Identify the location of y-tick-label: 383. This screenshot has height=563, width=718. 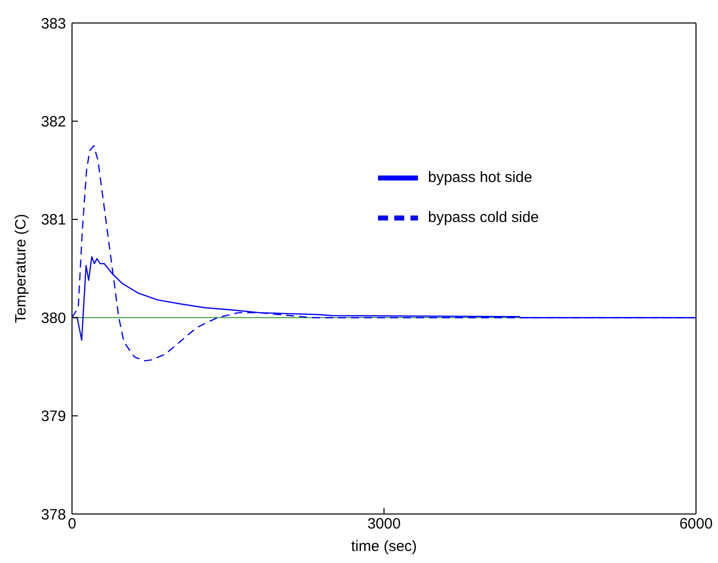
(53, 23).